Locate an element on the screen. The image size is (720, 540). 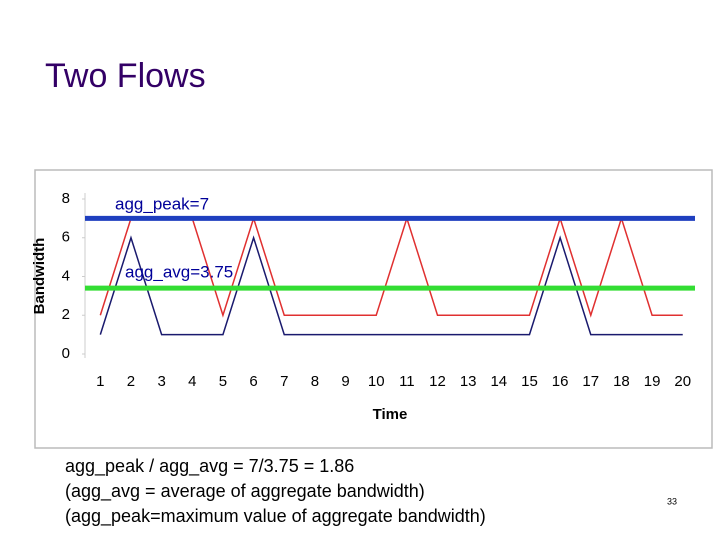
slide-title: Two Flows is located at coordinates (125, 76).